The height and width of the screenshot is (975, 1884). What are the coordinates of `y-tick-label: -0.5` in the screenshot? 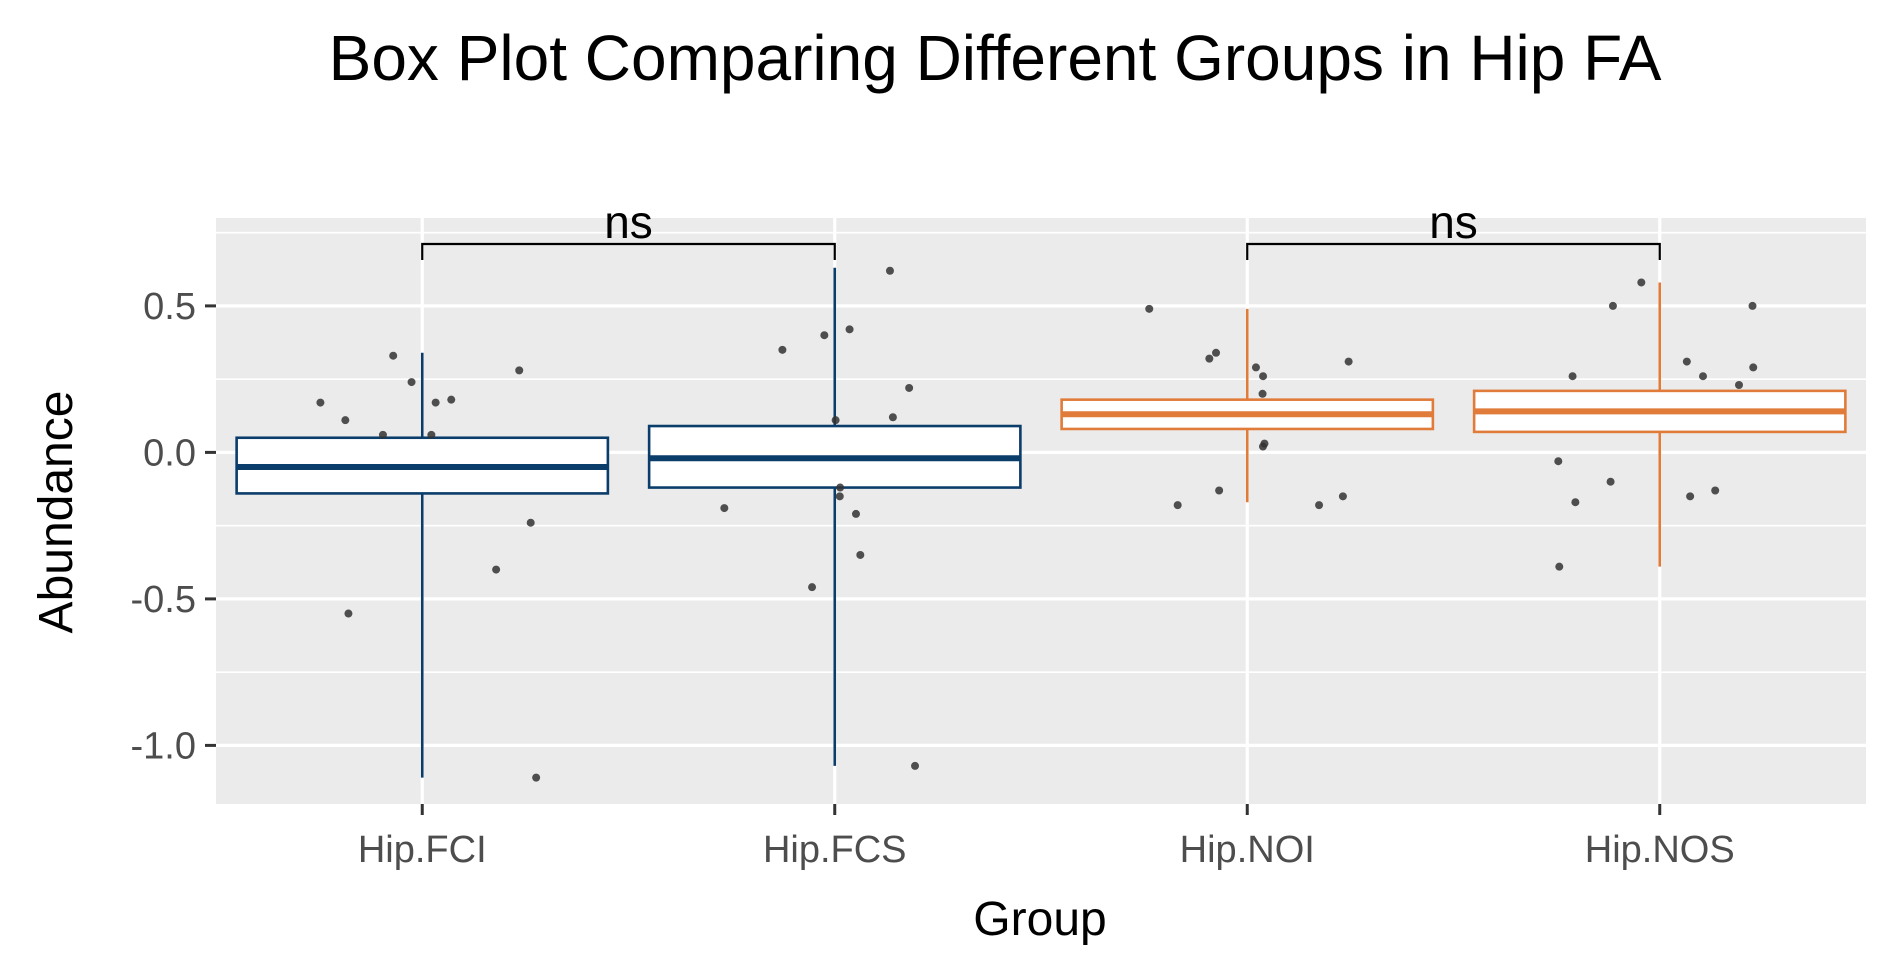 It's located at (163, 600).